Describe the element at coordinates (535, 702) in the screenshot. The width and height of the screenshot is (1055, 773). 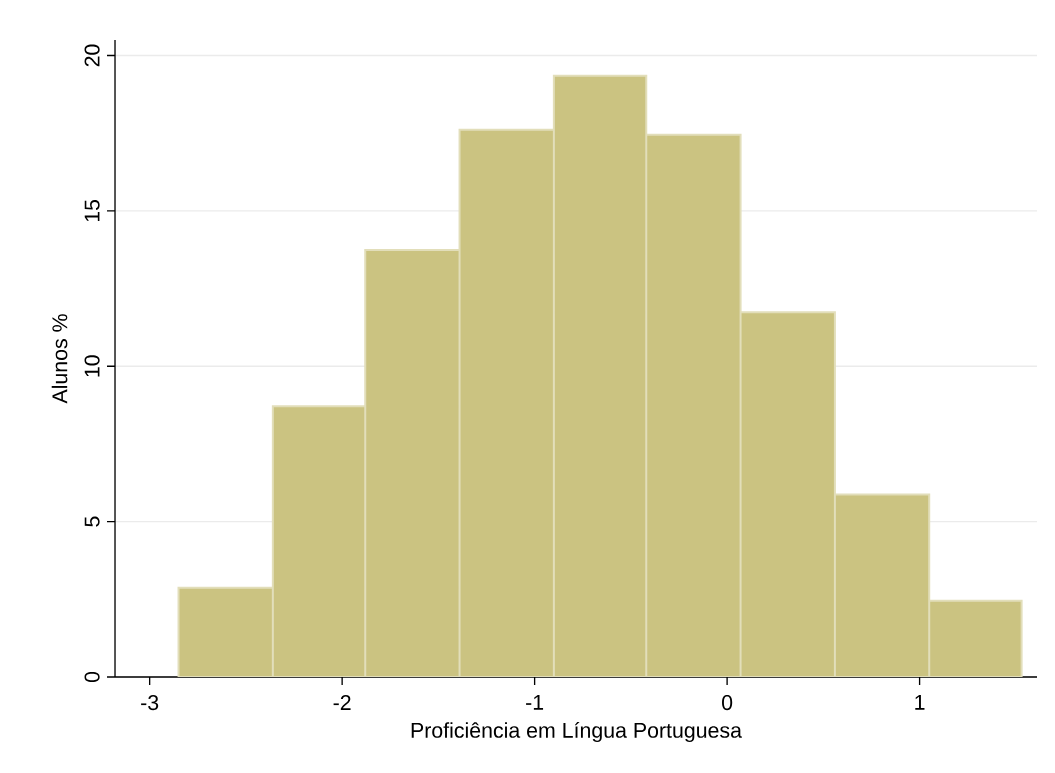
I see `x-tick-label: -1` at that location.